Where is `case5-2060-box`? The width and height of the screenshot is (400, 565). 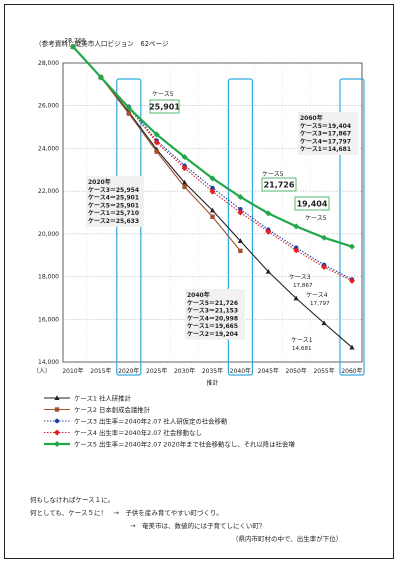 case5-2060-box is located at coordinates (312, 203).